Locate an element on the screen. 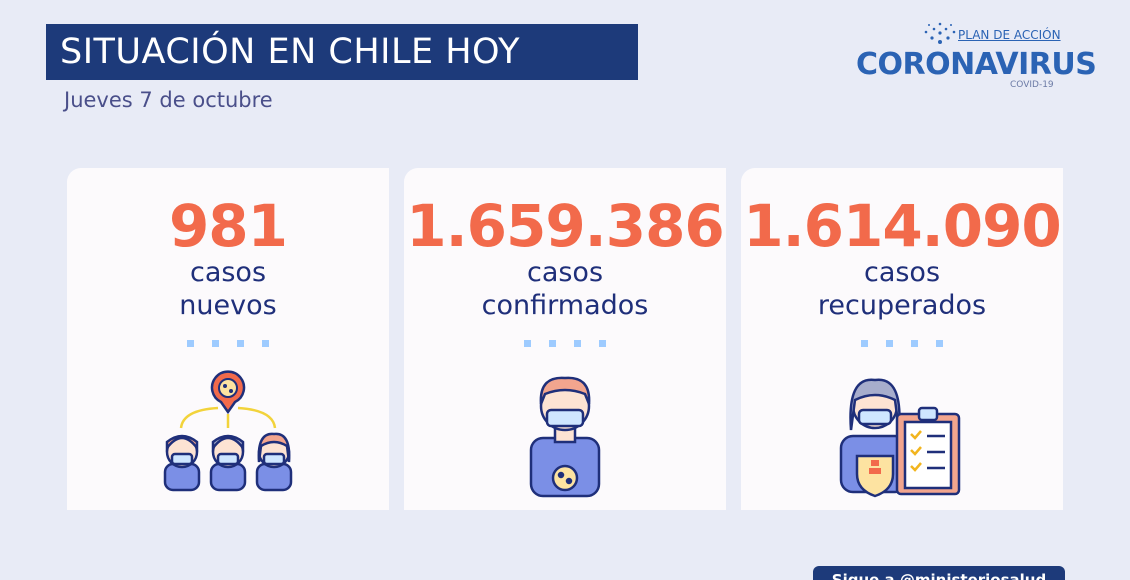 The image size is (1130, 580). new-cases-value: 981 is located at coordinates (228, 226).